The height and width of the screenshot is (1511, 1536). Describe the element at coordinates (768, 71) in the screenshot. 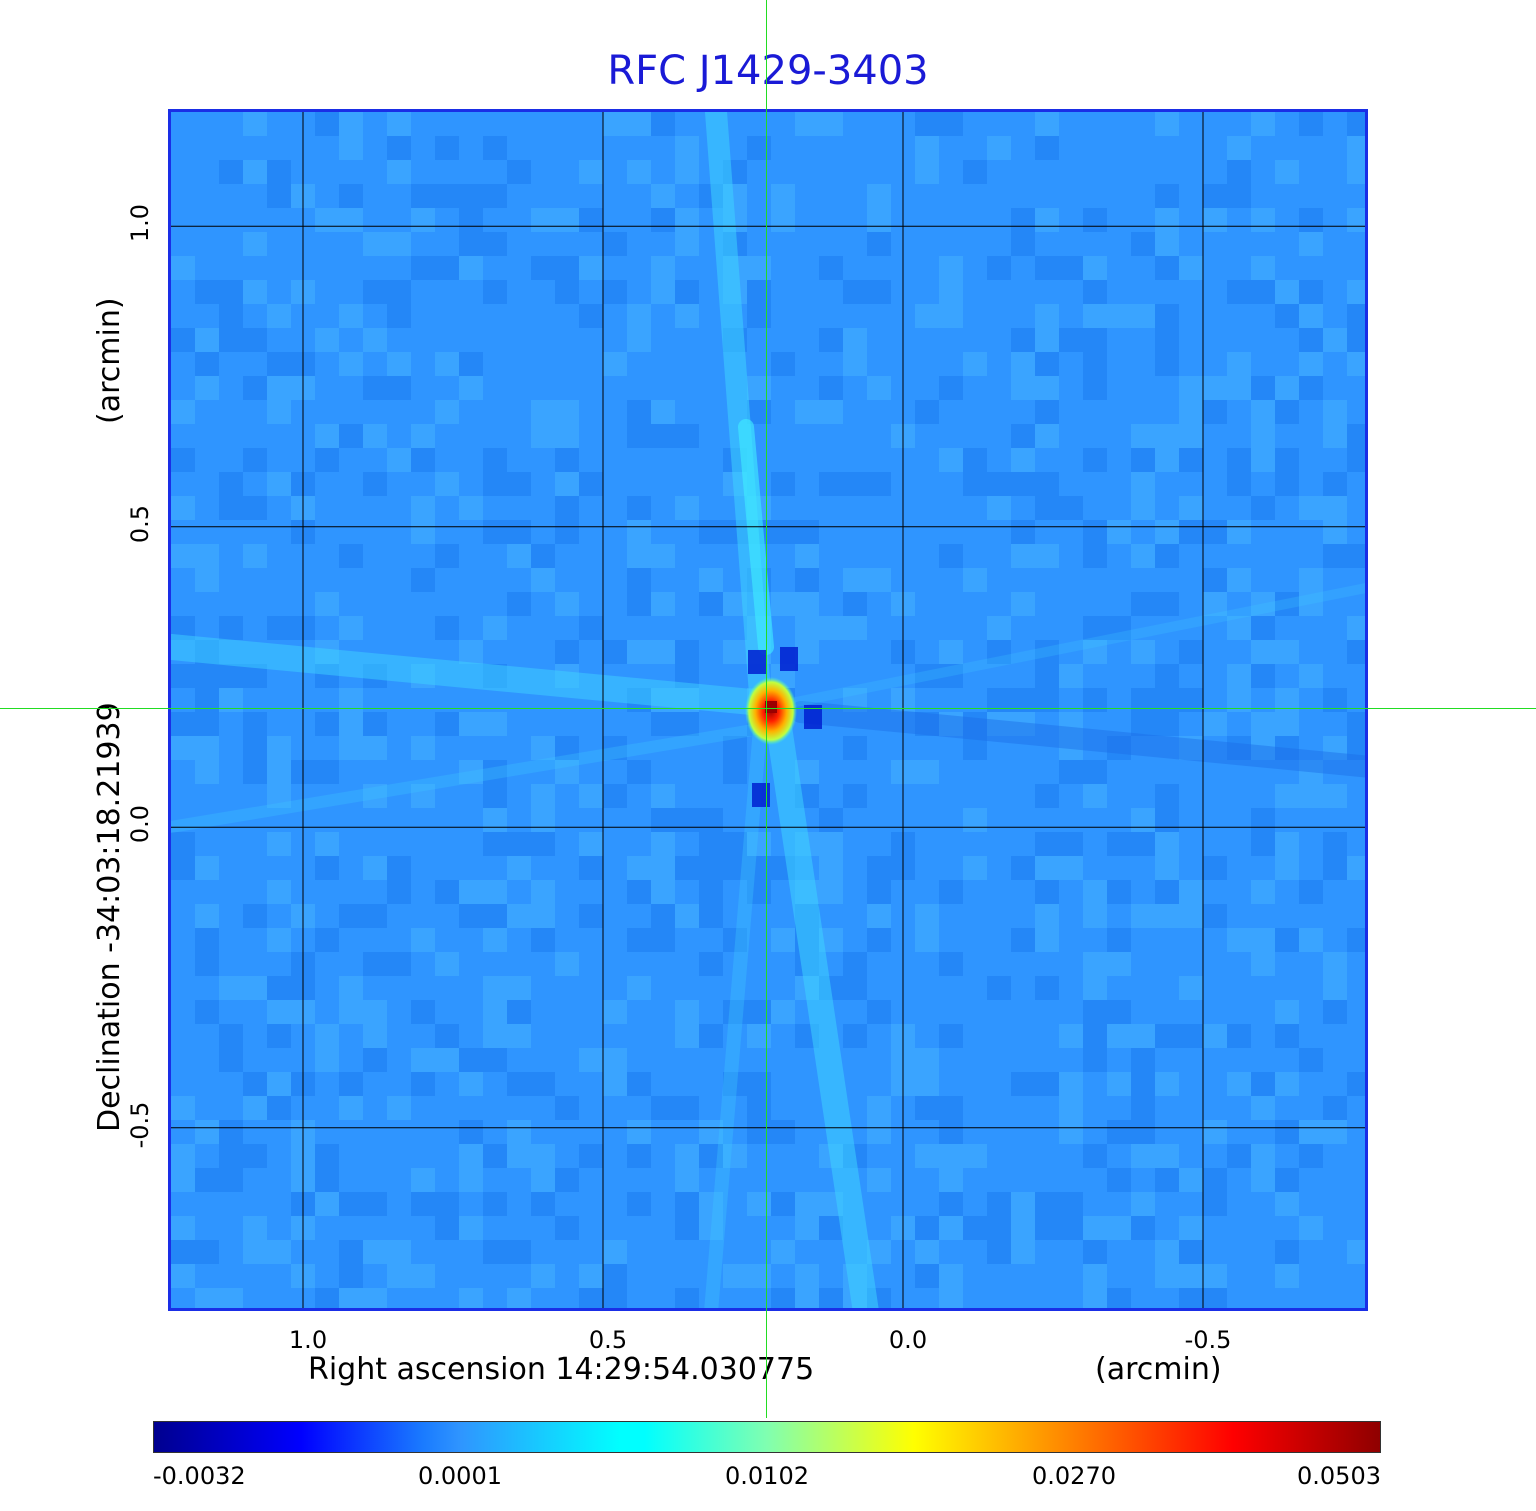

I see `chart-title: RFC J1429-3403` at that location.